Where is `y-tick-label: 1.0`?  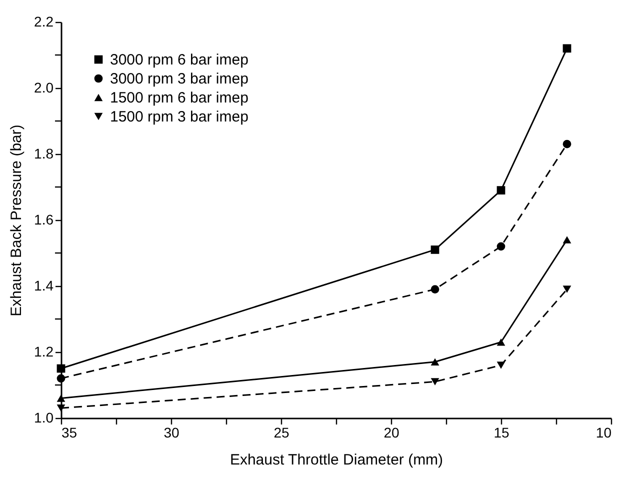 y-tick-label: 1.0 is located at coordinates (44, 418).